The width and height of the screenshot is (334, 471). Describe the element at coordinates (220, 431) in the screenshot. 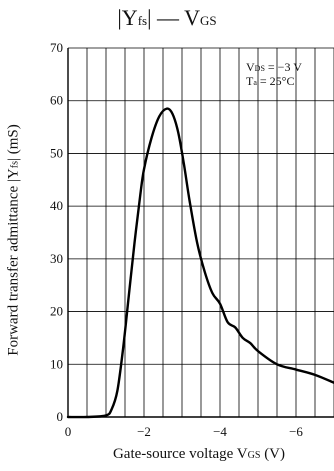

I see `x-tick-label: −4` at that location.